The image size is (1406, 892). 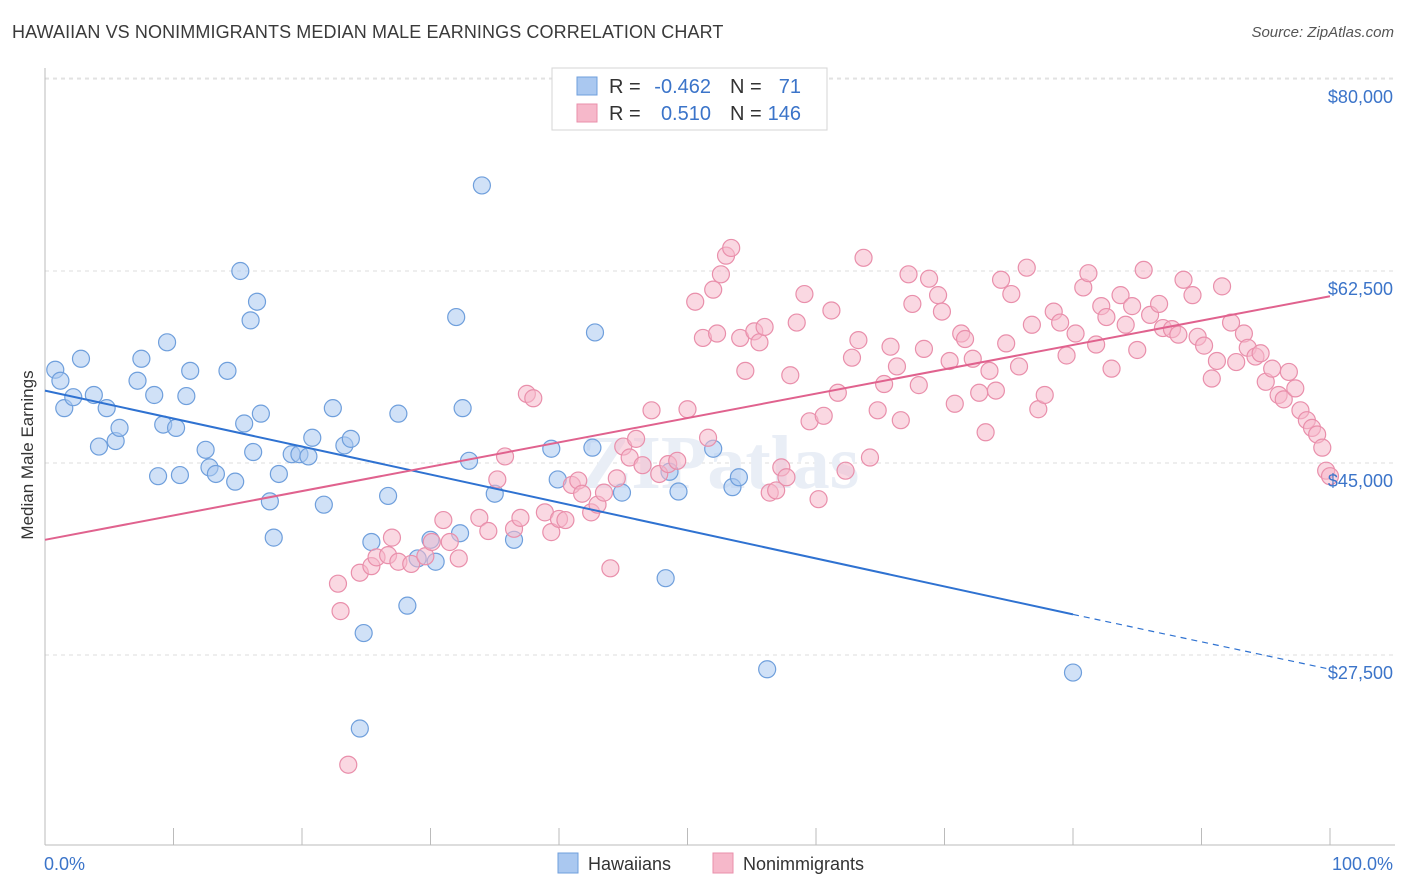 I want to click on series-legend: Hawaiians Nonimmigrants, so click(x=710, y=863).